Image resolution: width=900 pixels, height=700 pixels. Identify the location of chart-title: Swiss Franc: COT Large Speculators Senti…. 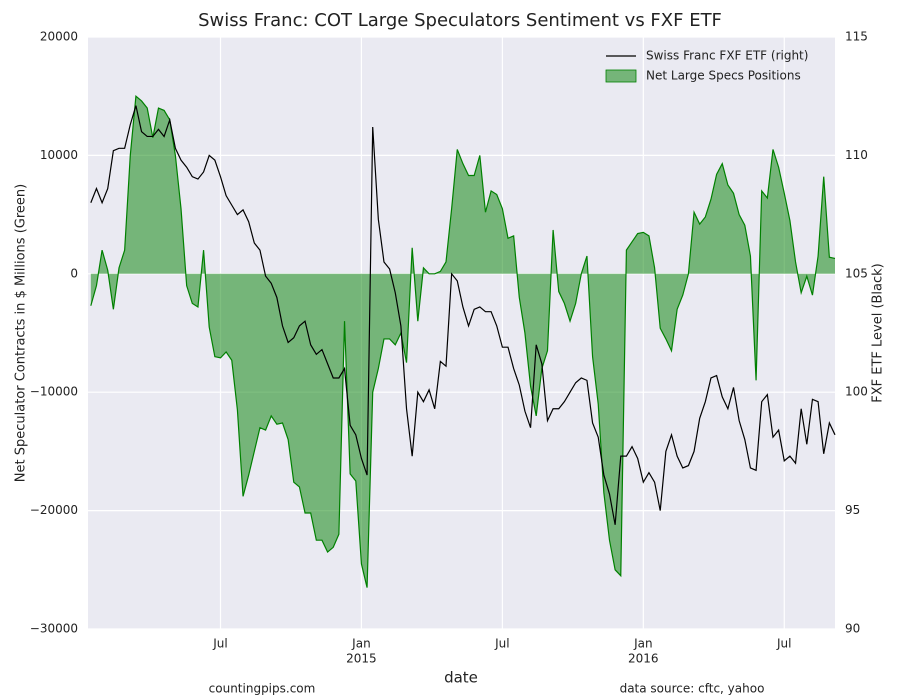
(460, 20).